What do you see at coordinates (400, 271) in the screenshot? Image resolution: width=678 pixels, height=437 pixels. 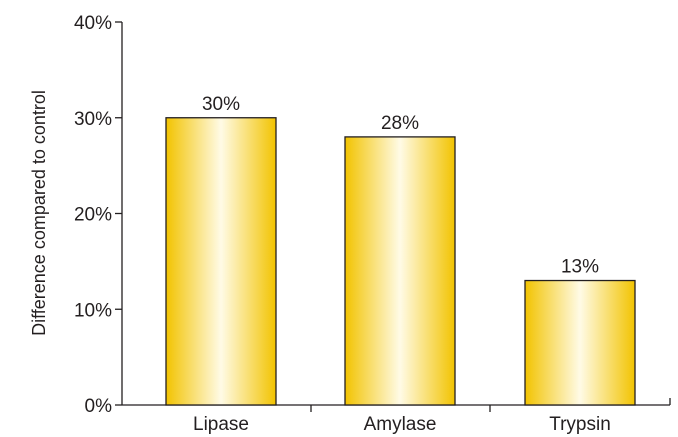 I see `bar-amylase` at bounding box center [400, 271].